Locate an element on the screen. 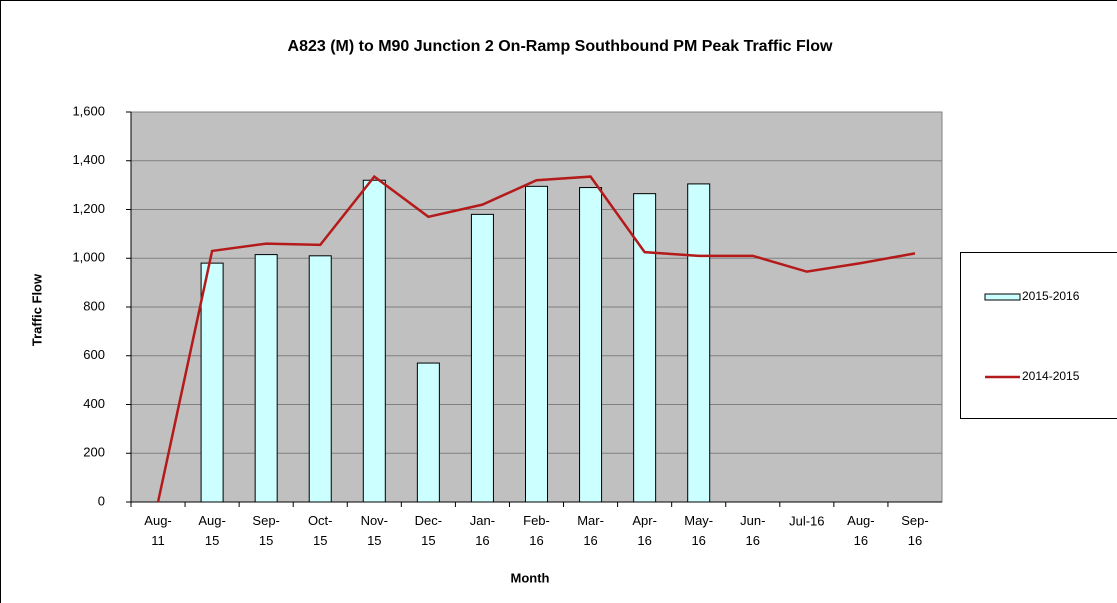  x-tick-label: Feb-16 is located at coordinates (536, 530).